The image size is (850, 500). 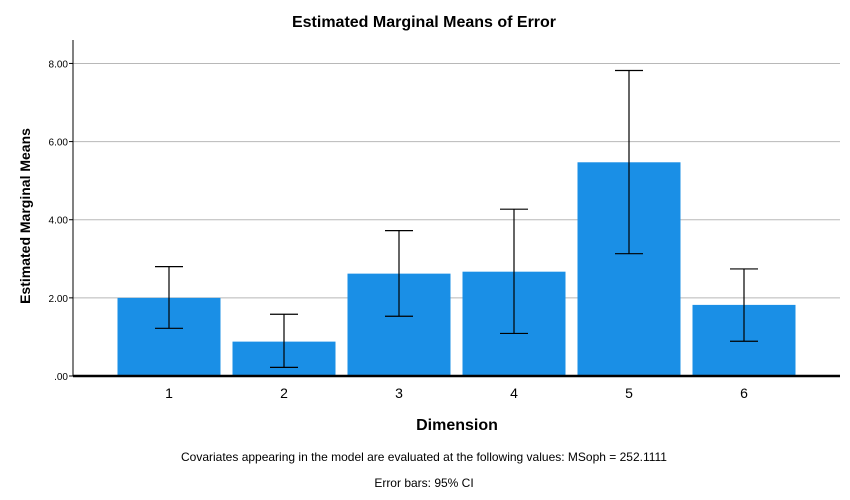 I want to click on x-tick-label: 2, so click(x=284, y=393).